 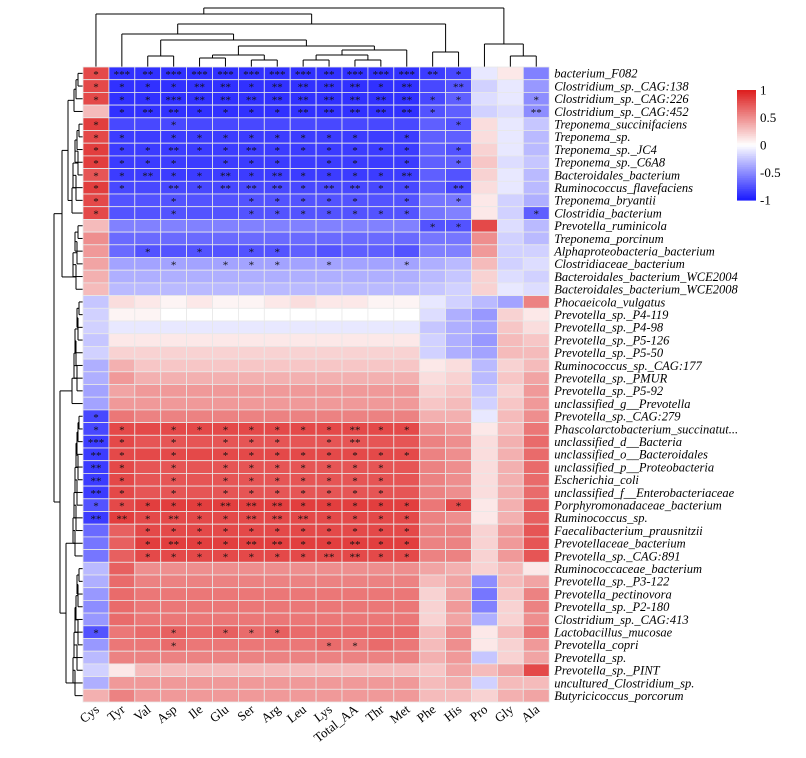 What do you see at coordinates (219, 713) in the screenshot?
I see `column-label: Glu` at bounding box center [219, 713].